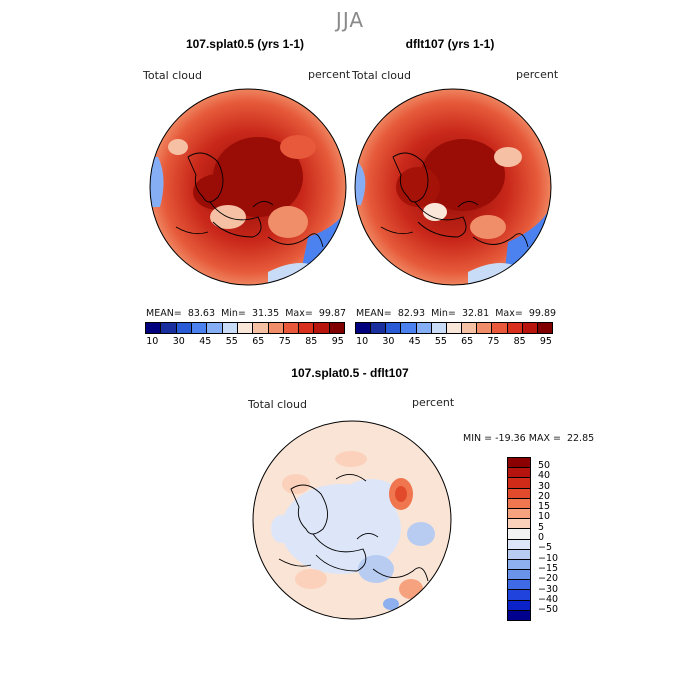  What do you see at coordinates (411, 313) in the screenshot?
I see `panel-2-mean: 82.93` at bounding box center [411, 313].